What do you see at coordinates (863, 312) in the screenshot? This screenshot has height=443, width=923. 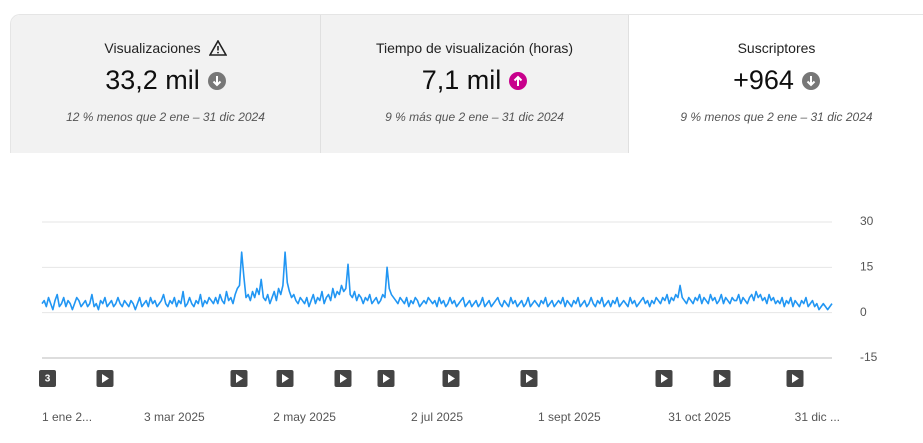 I see `y-tick-label: 0` at bounding box center [863, 312].